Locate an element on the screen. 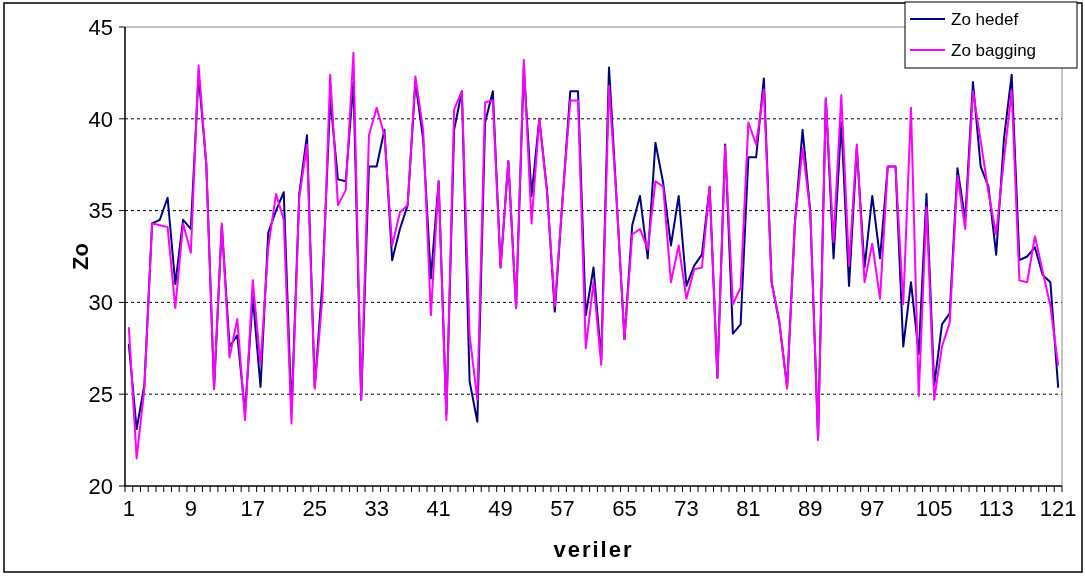 This screenshot has height=577, width=1085. x-tick-label: 9 is located at coordinates (190, 508).